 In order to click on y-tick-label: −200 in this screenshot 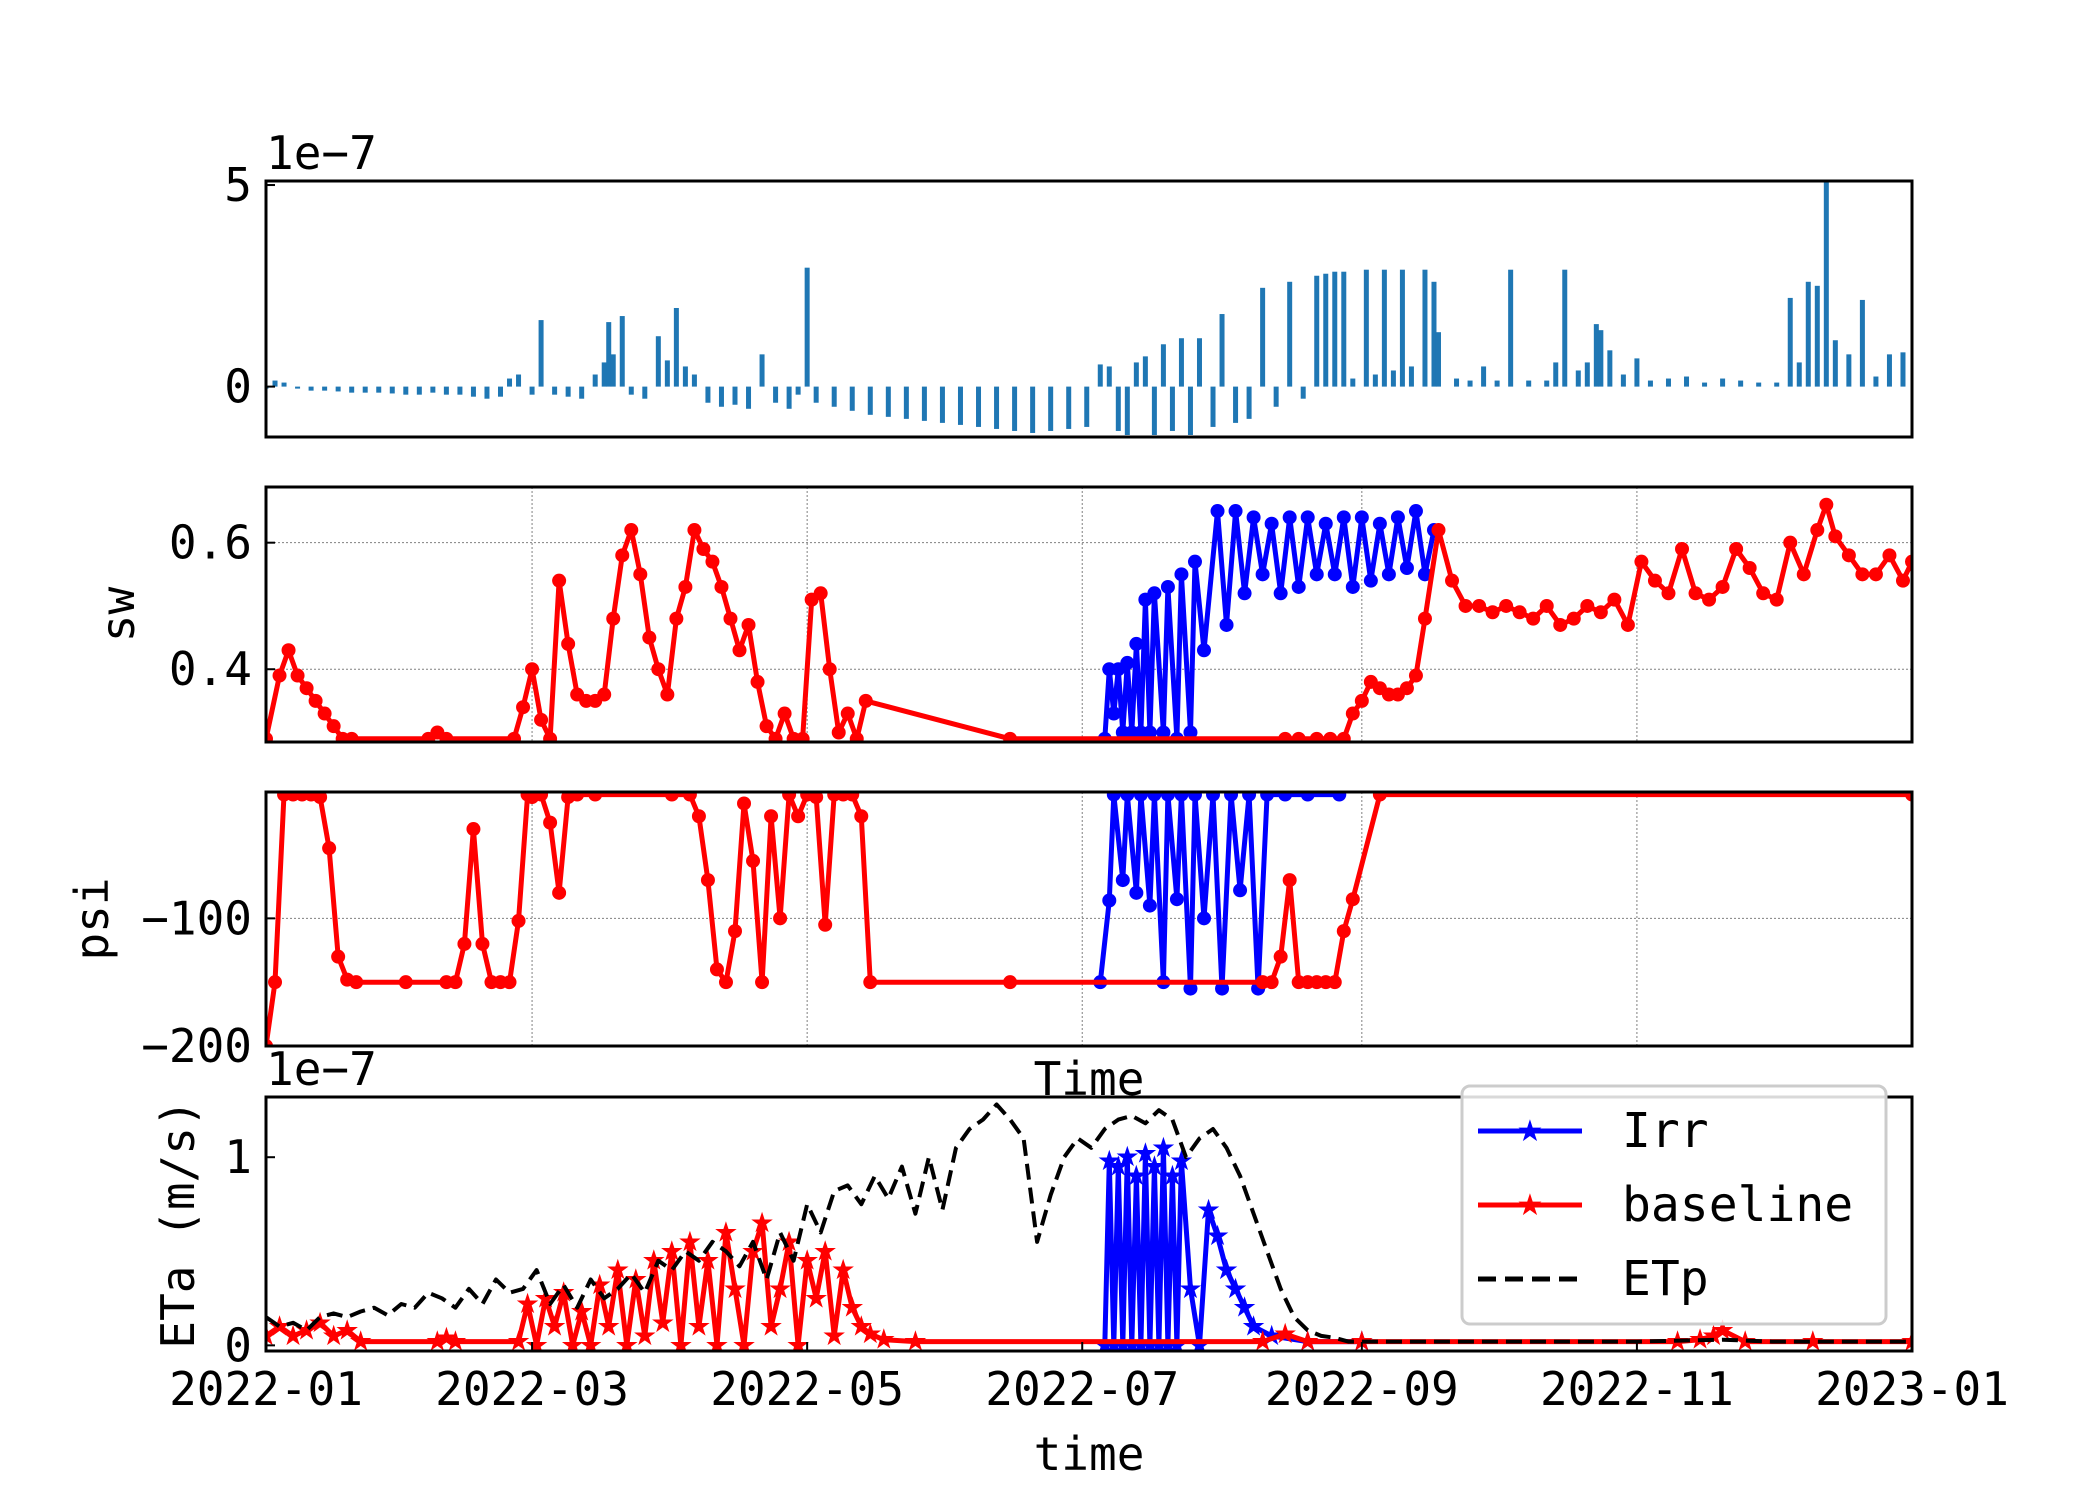, I will do `click(196, 1046)`.